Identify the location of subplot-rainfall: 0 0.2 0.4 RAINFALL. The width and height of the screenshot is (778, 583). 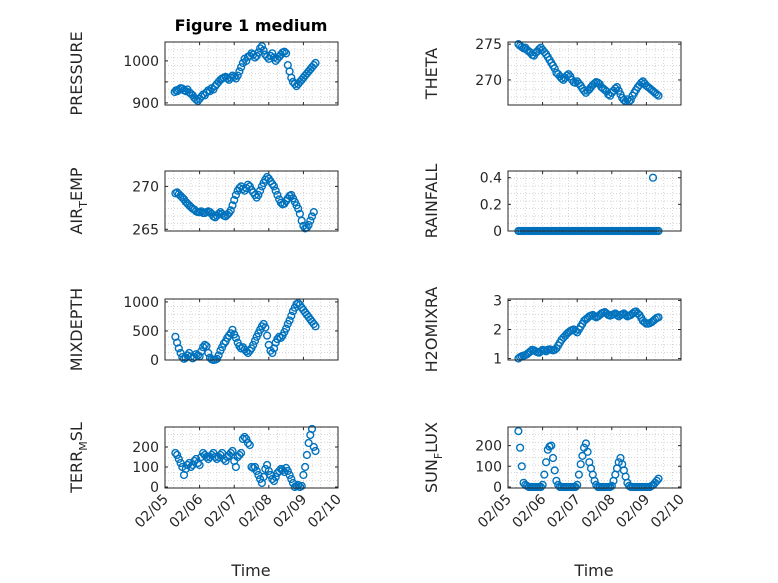
(552, 202).